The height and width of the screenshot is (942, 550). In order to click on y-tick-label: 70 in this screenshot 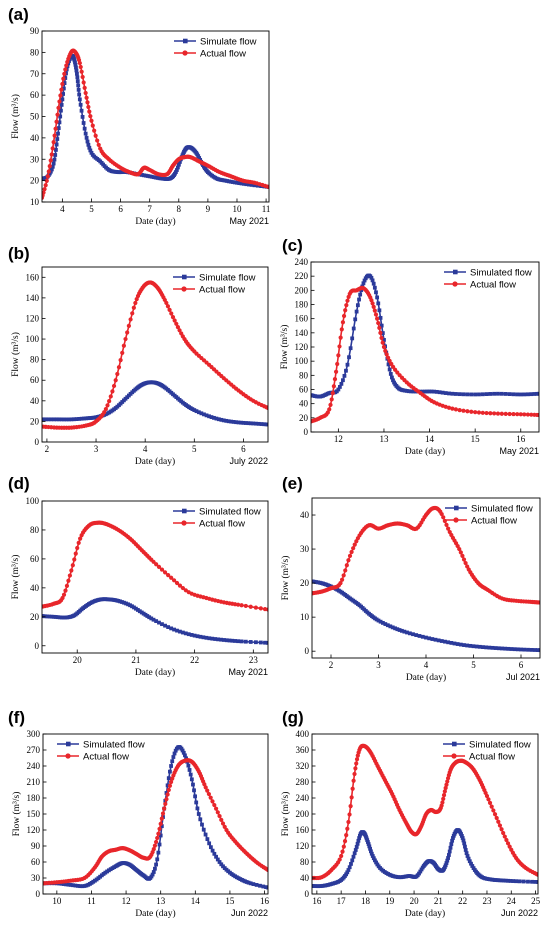, I will do `click(35, 74)`.